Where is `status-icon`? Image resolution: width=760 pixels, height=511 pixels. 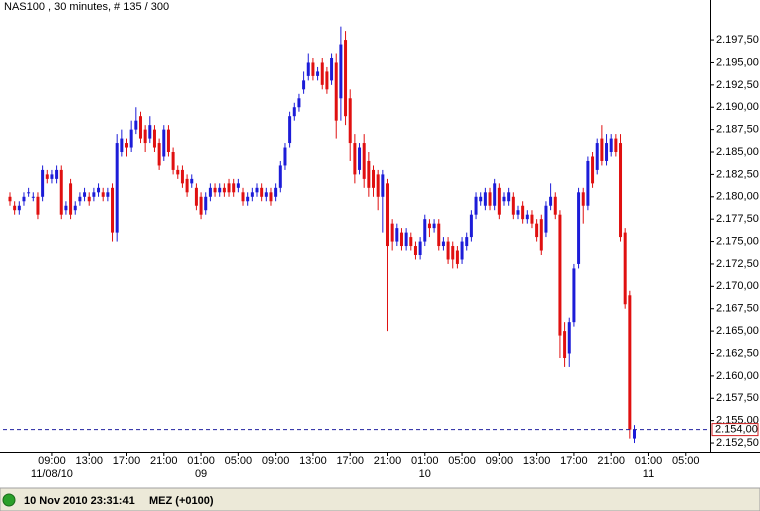 status-icon is located at coordinates (9, 500).